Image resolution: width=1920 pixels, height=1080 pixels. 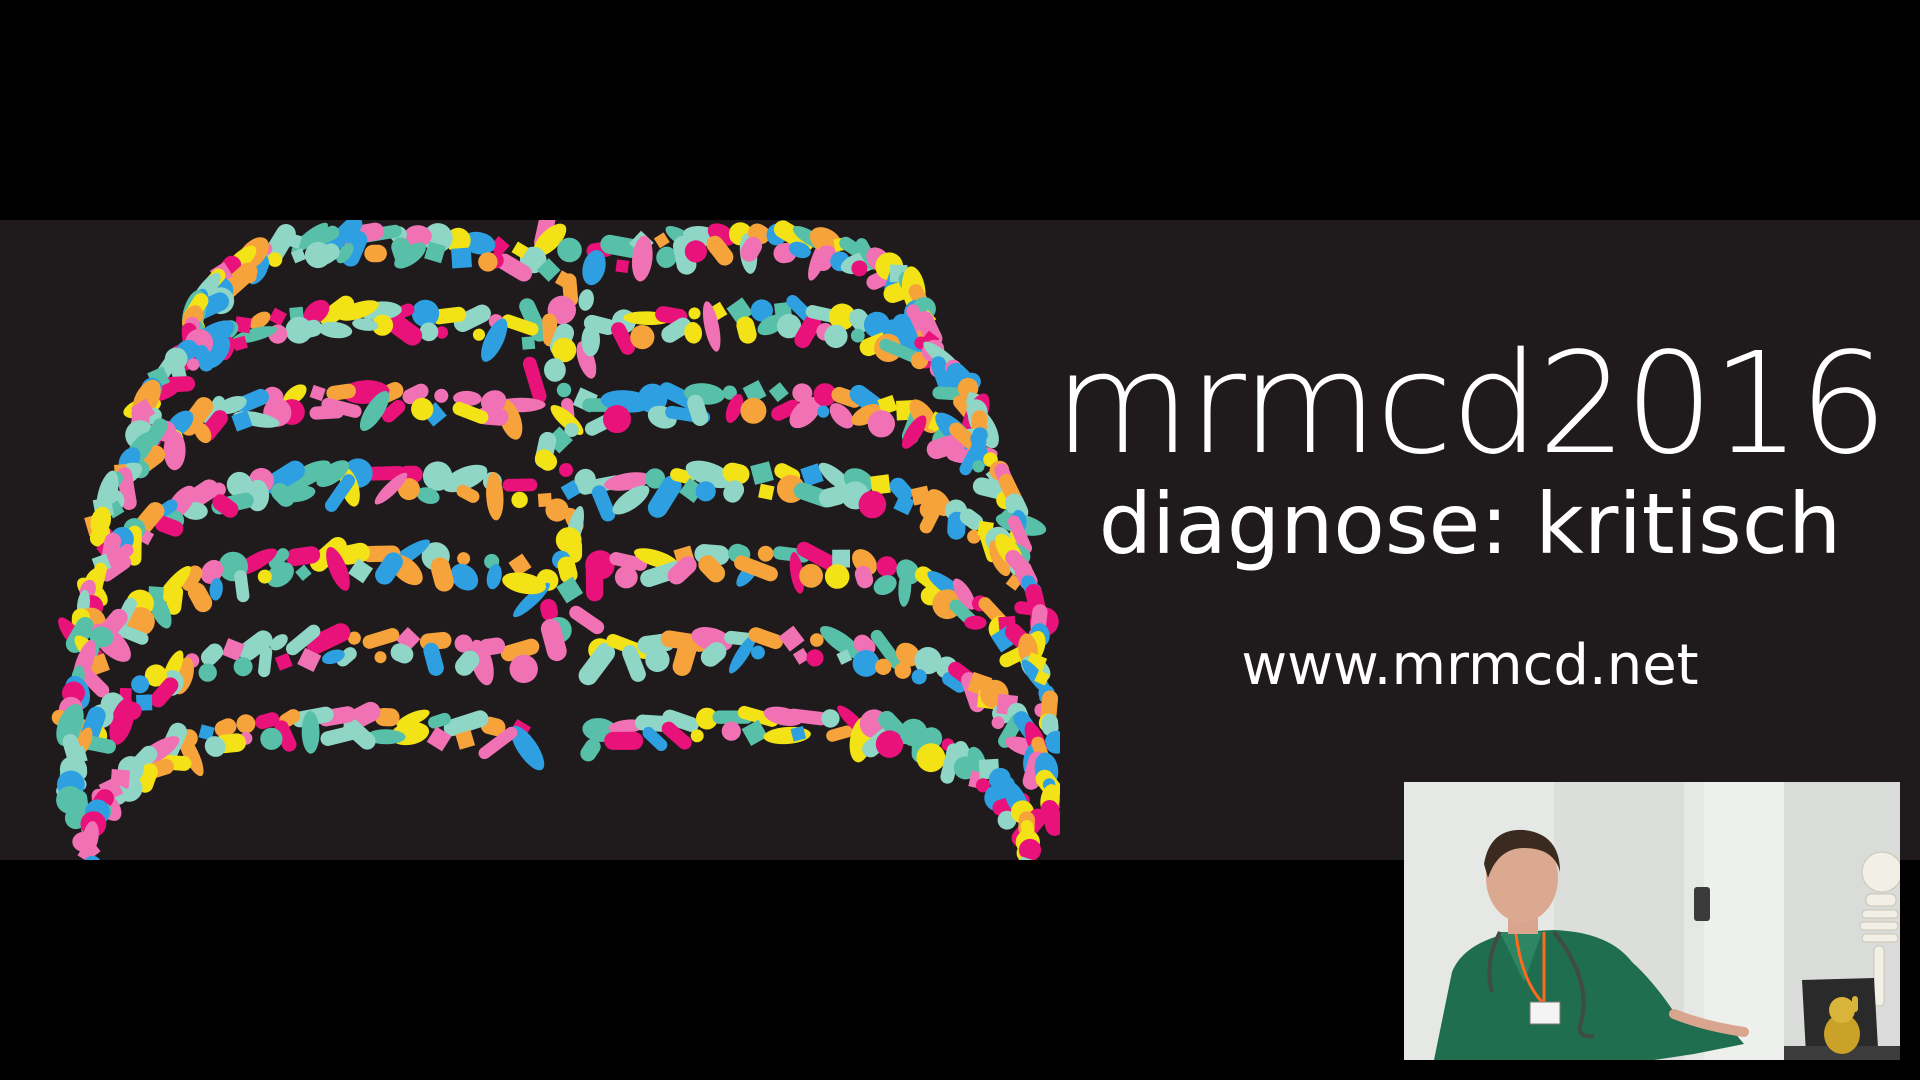 What do you see at coordinates (1470, 665) in the screenshot?
I see `event-url: www.mrmcd.net` at bounding box center [1470, 665].